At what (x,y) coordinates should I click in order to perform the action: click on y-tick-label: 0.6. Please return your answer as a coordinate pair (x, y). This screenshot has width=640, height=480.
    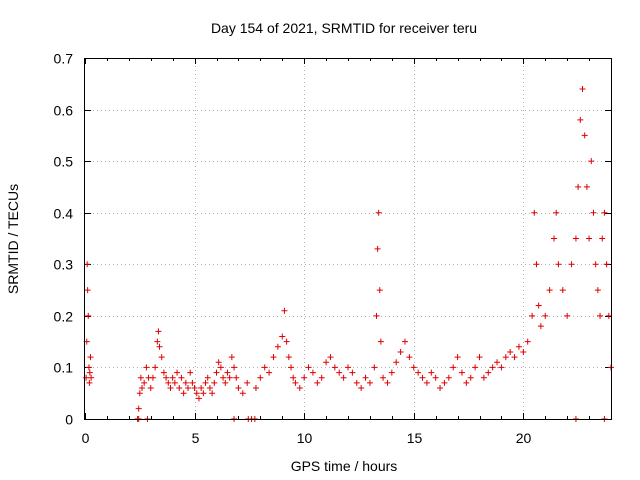
    Looking at the image, I should click on (64, 111).